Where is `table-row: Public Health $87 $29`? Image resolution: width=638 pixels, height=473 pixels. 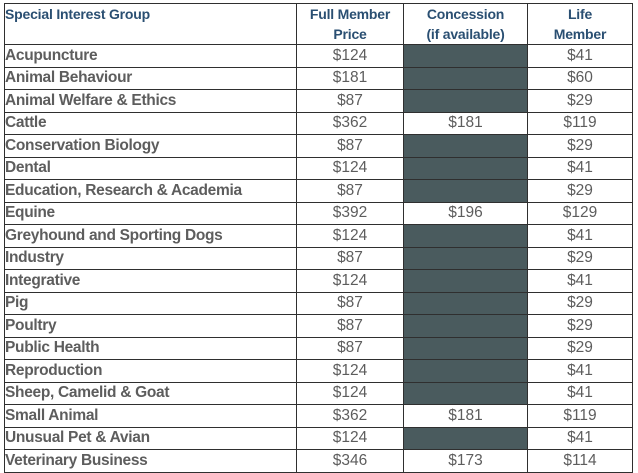
table-row: Public Health $87 $29 is located at coordinates (318, 348).